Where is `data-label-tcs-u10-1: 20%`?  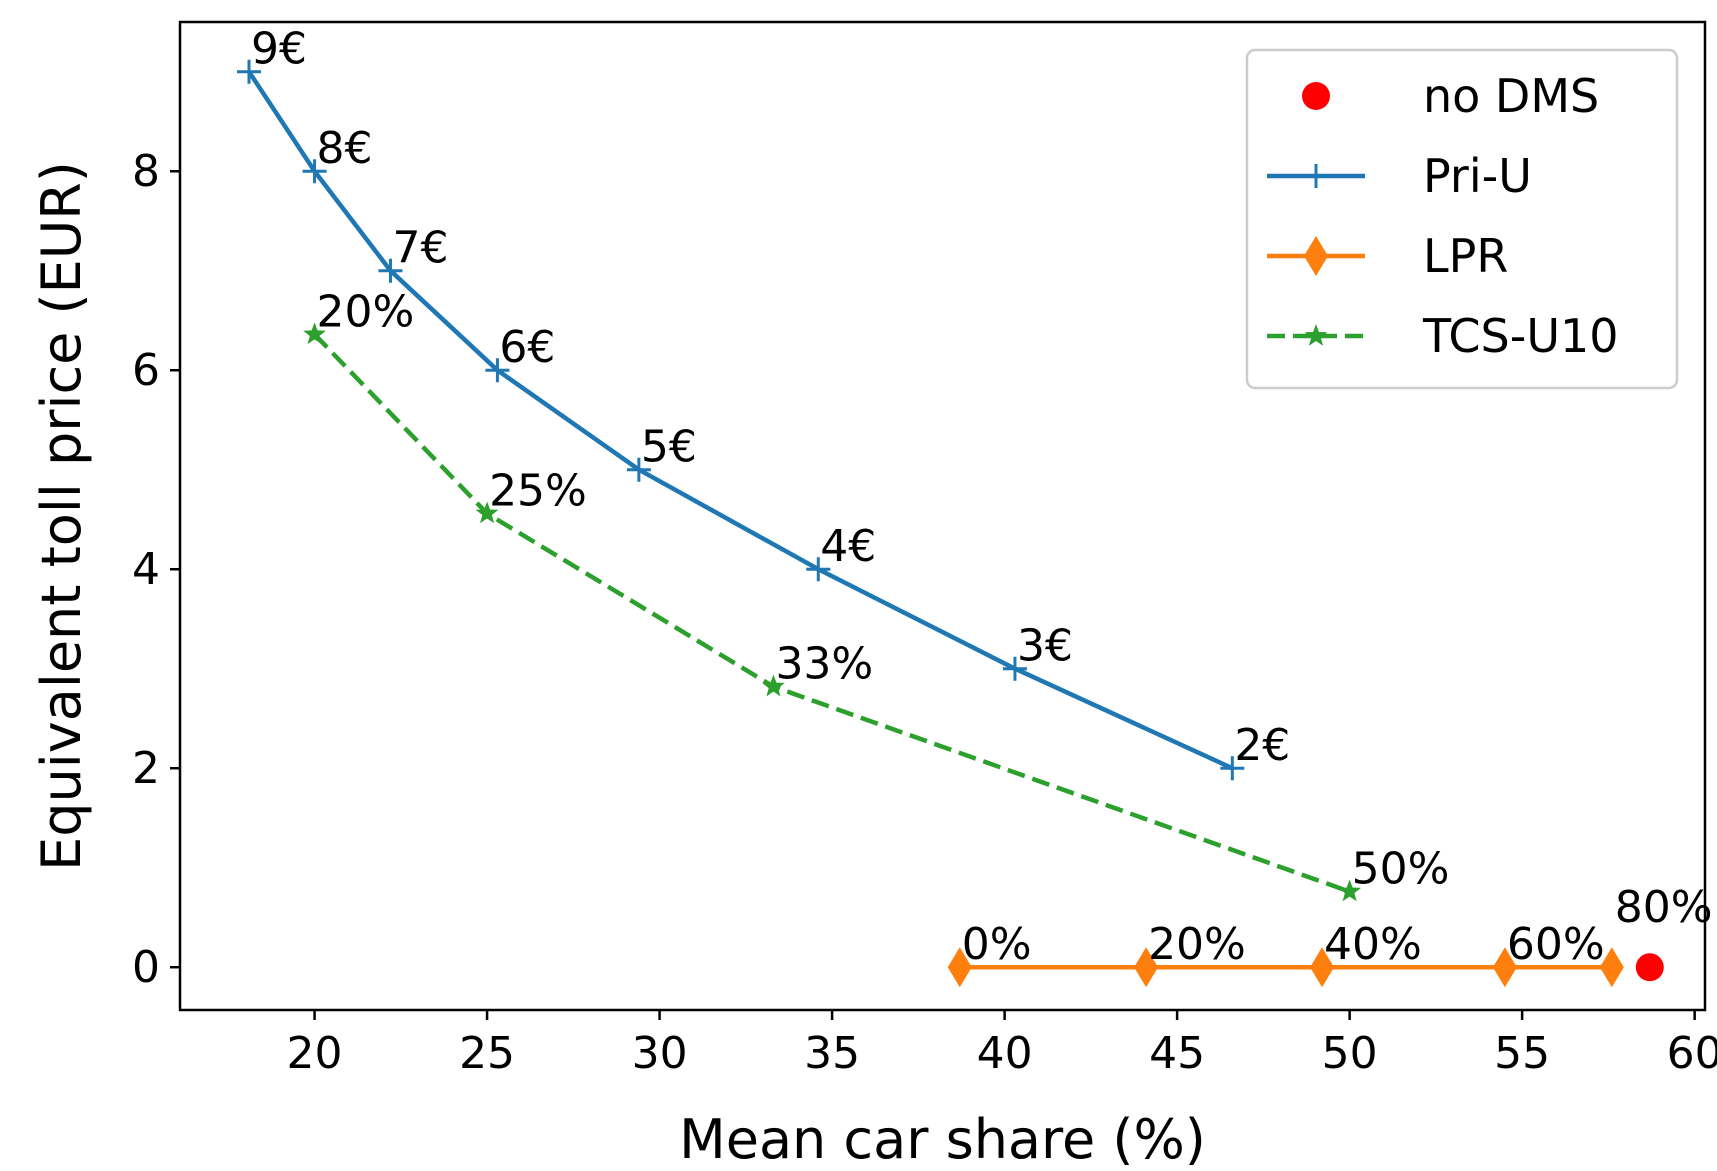
data-label-tcs-u10-1: 20% is located at coordinates (366, 311).